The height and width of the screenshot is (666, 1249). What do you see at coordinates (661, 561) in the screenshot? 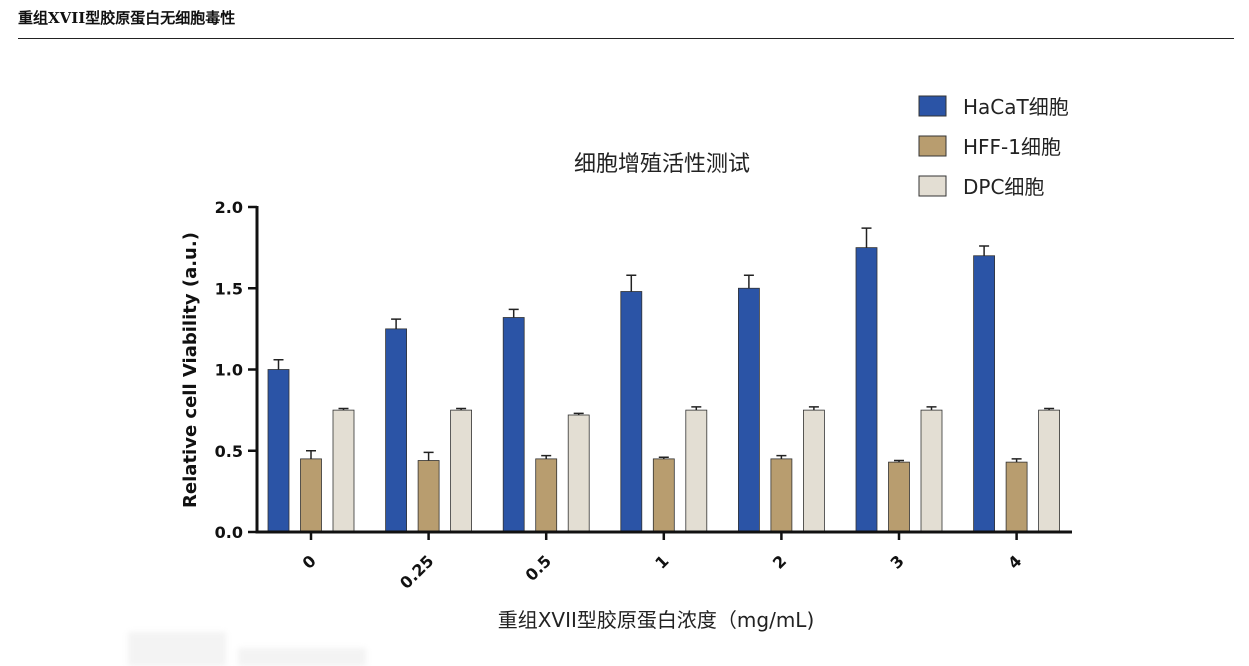
I see `x-tick-label: 1` at bounding box center [661, 561].